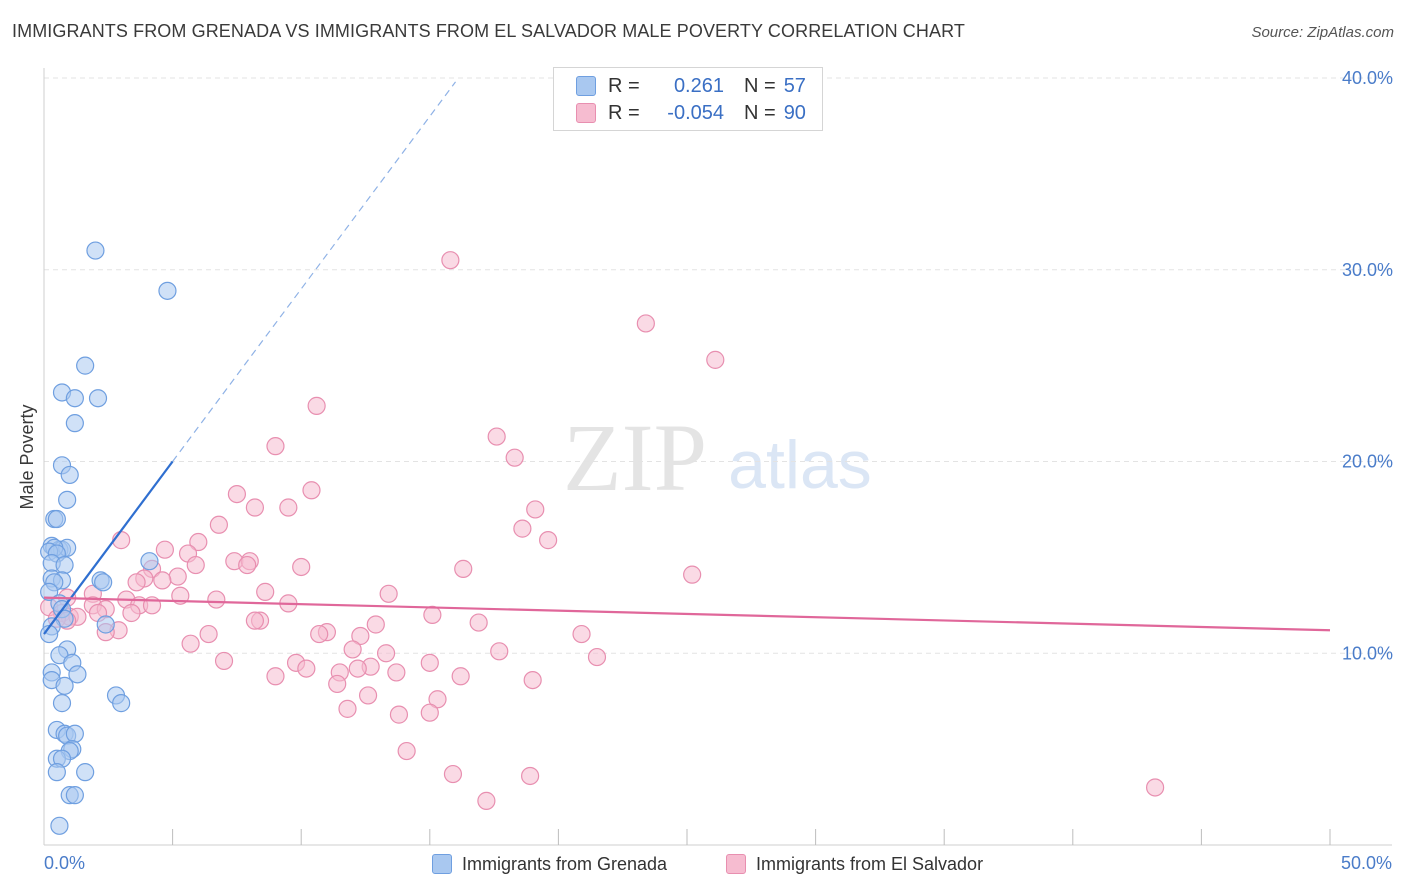  I want to click on swatch-grenada, so click(586, 86).